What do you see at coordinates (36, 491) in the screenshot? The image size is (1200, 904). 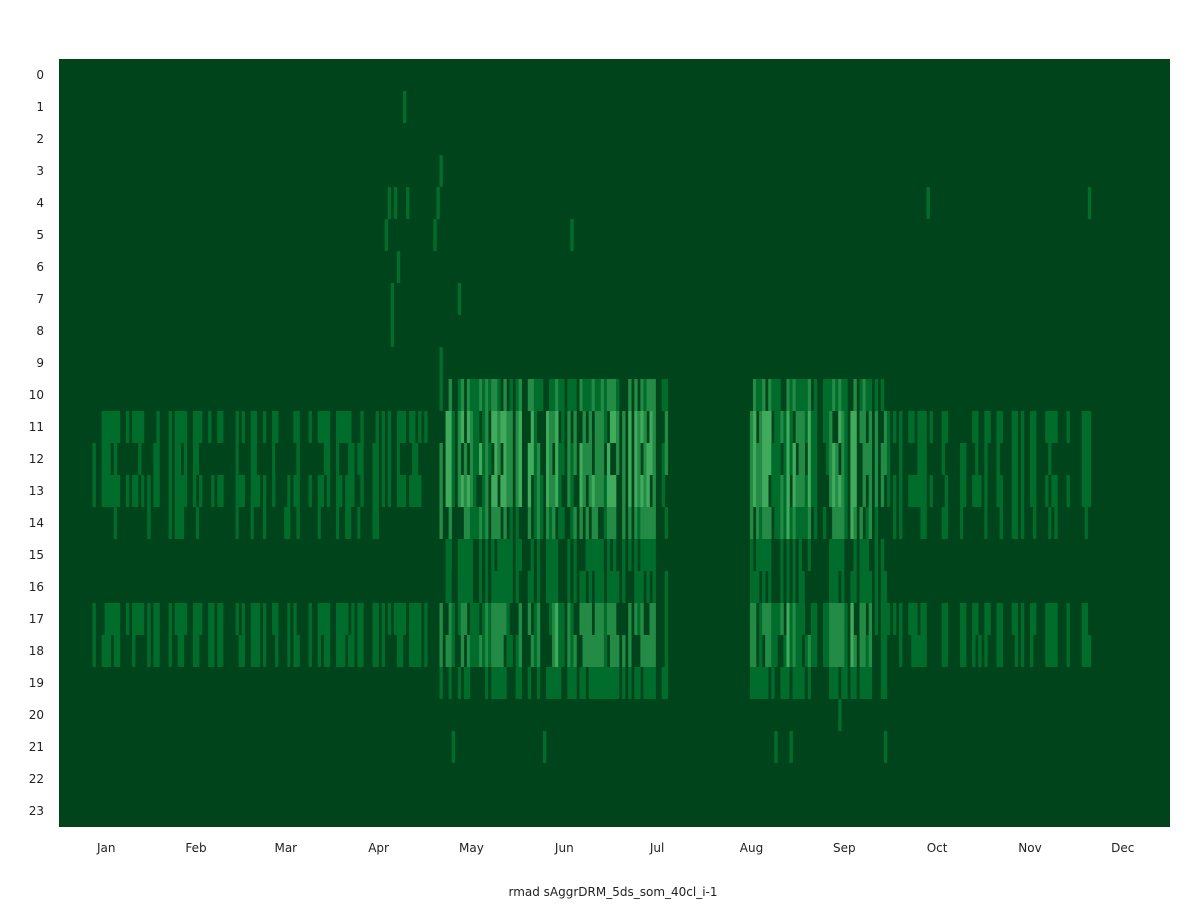 I see `y-tick-label: 13` at bounding box center [36, 491].